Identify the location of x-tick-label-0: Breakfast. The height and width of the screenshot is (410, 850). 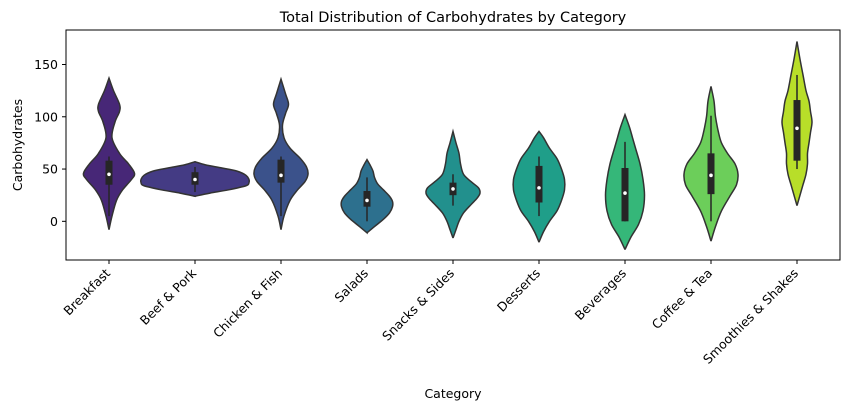
(86, 291).